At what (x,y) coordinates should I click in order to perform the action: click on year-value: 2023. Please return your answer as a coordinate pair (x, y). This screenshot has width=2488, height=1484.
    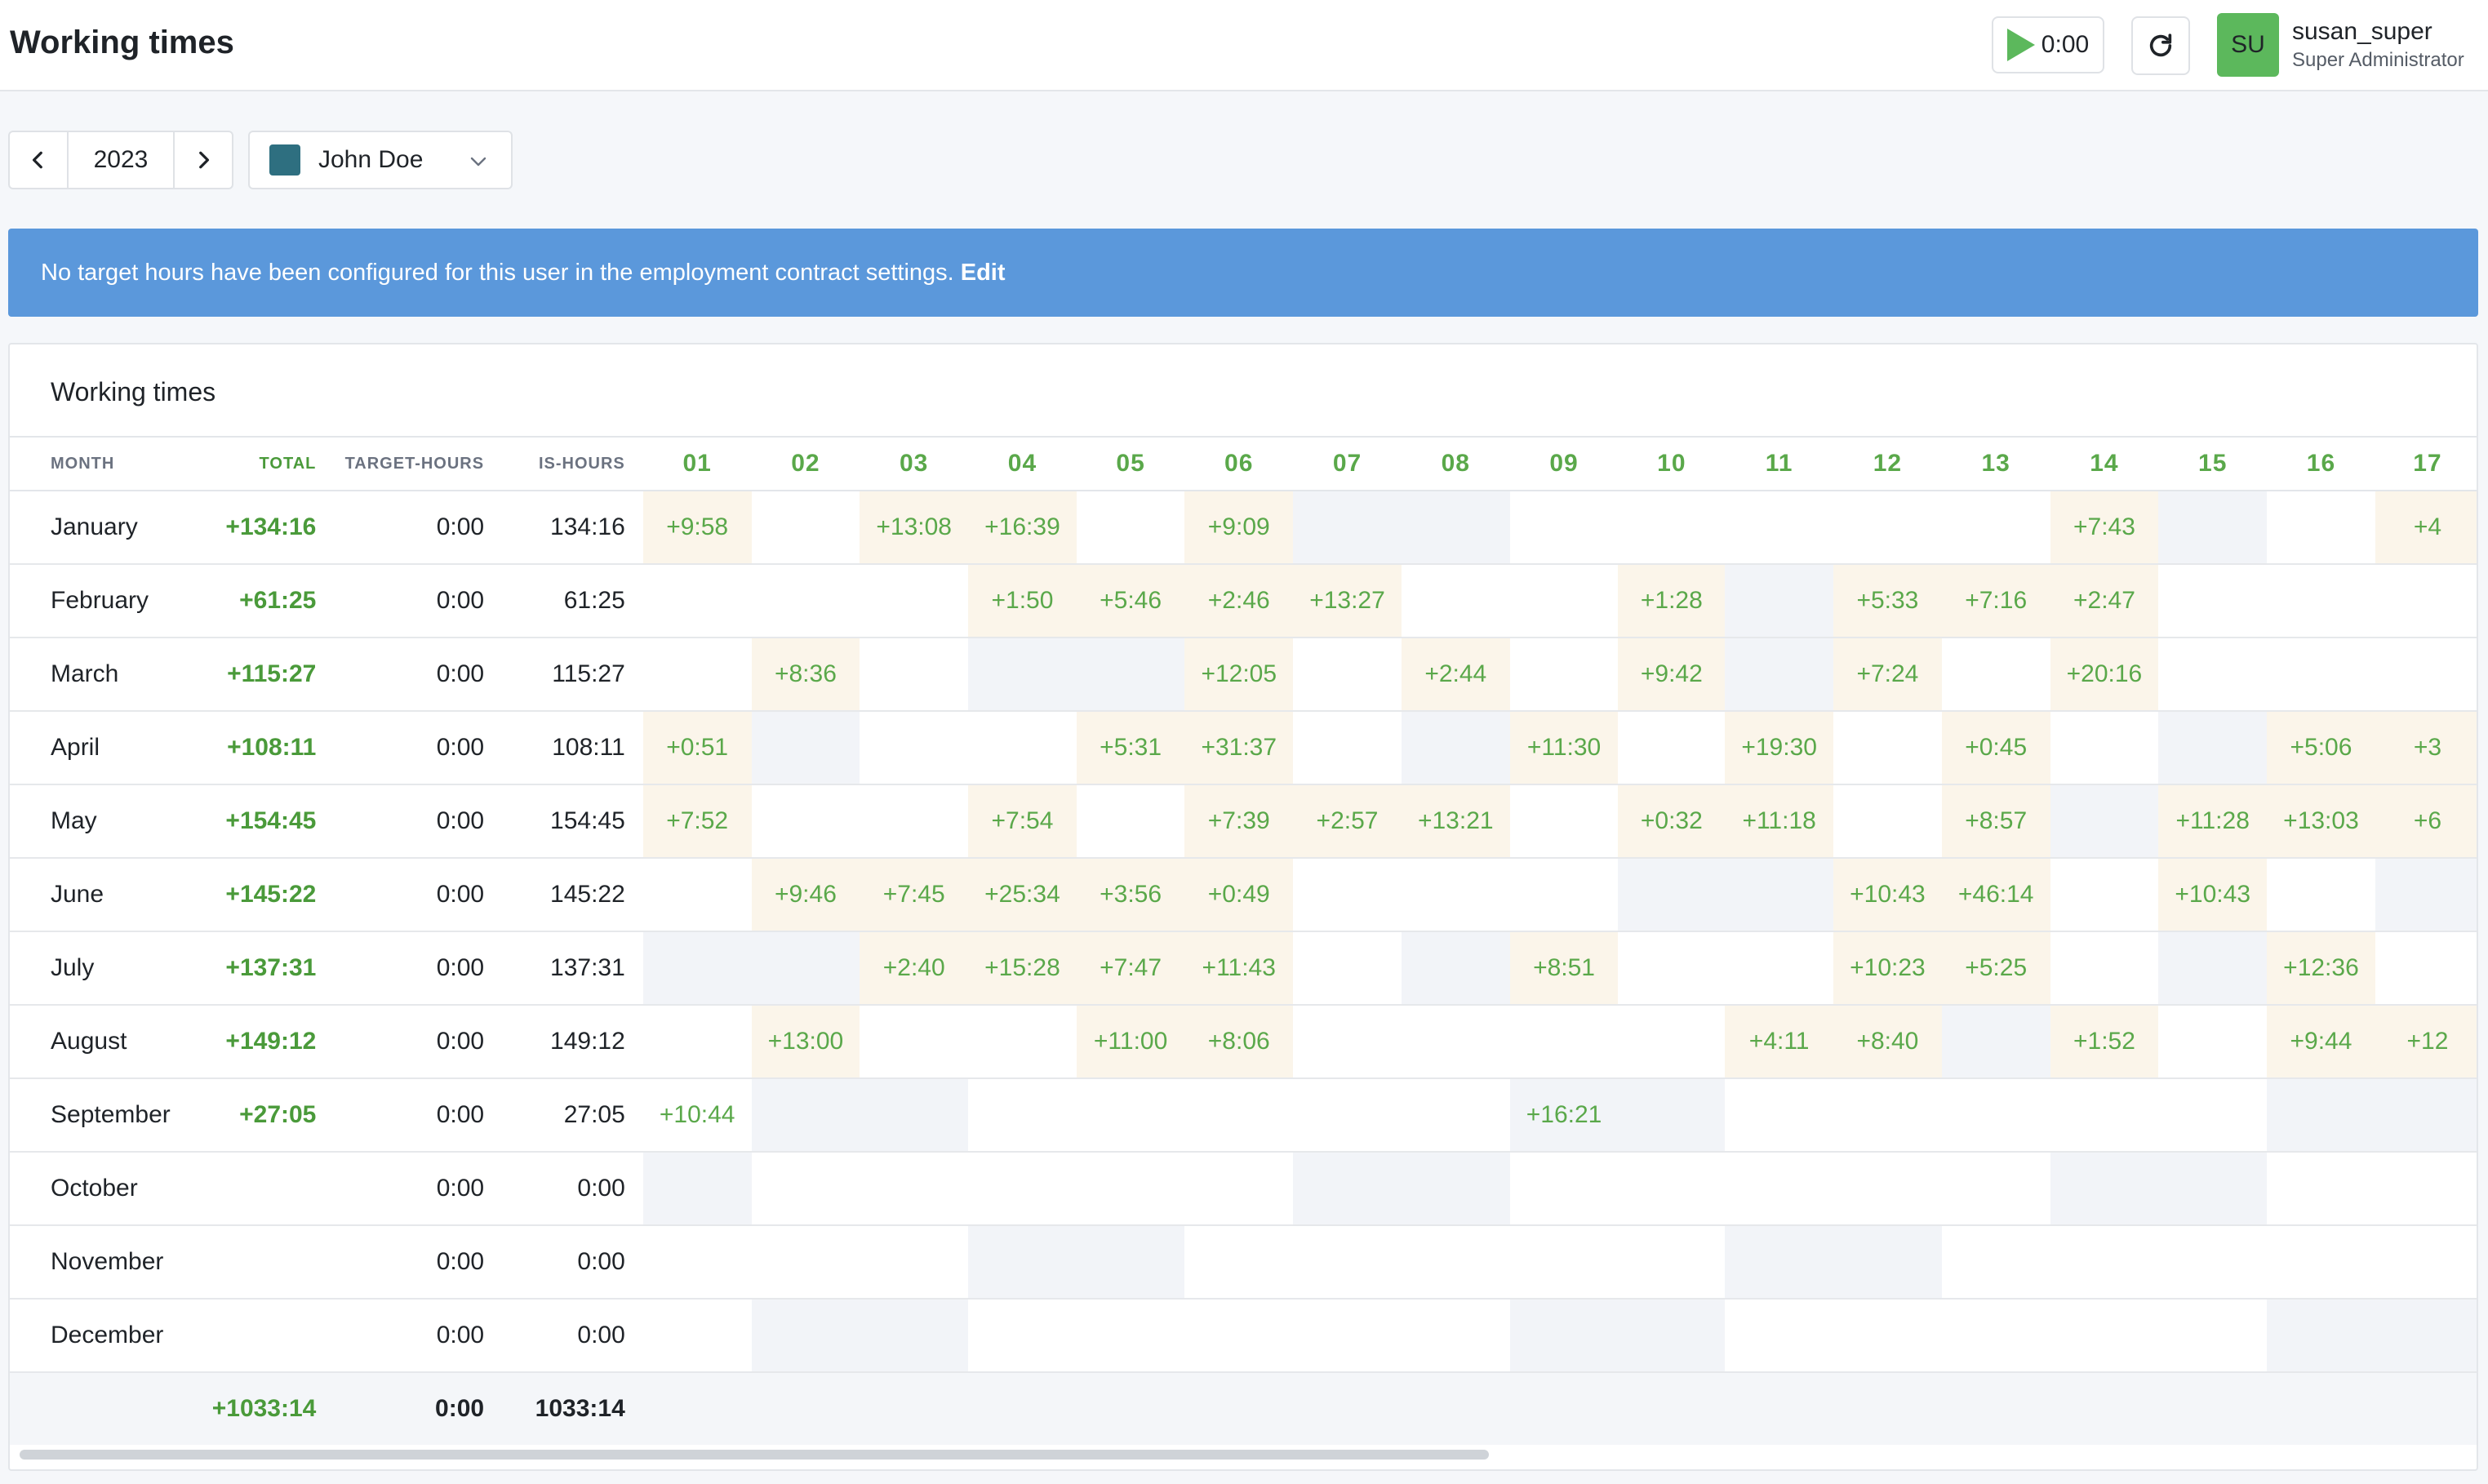
    Looking at the image, I should click on (121, 160).